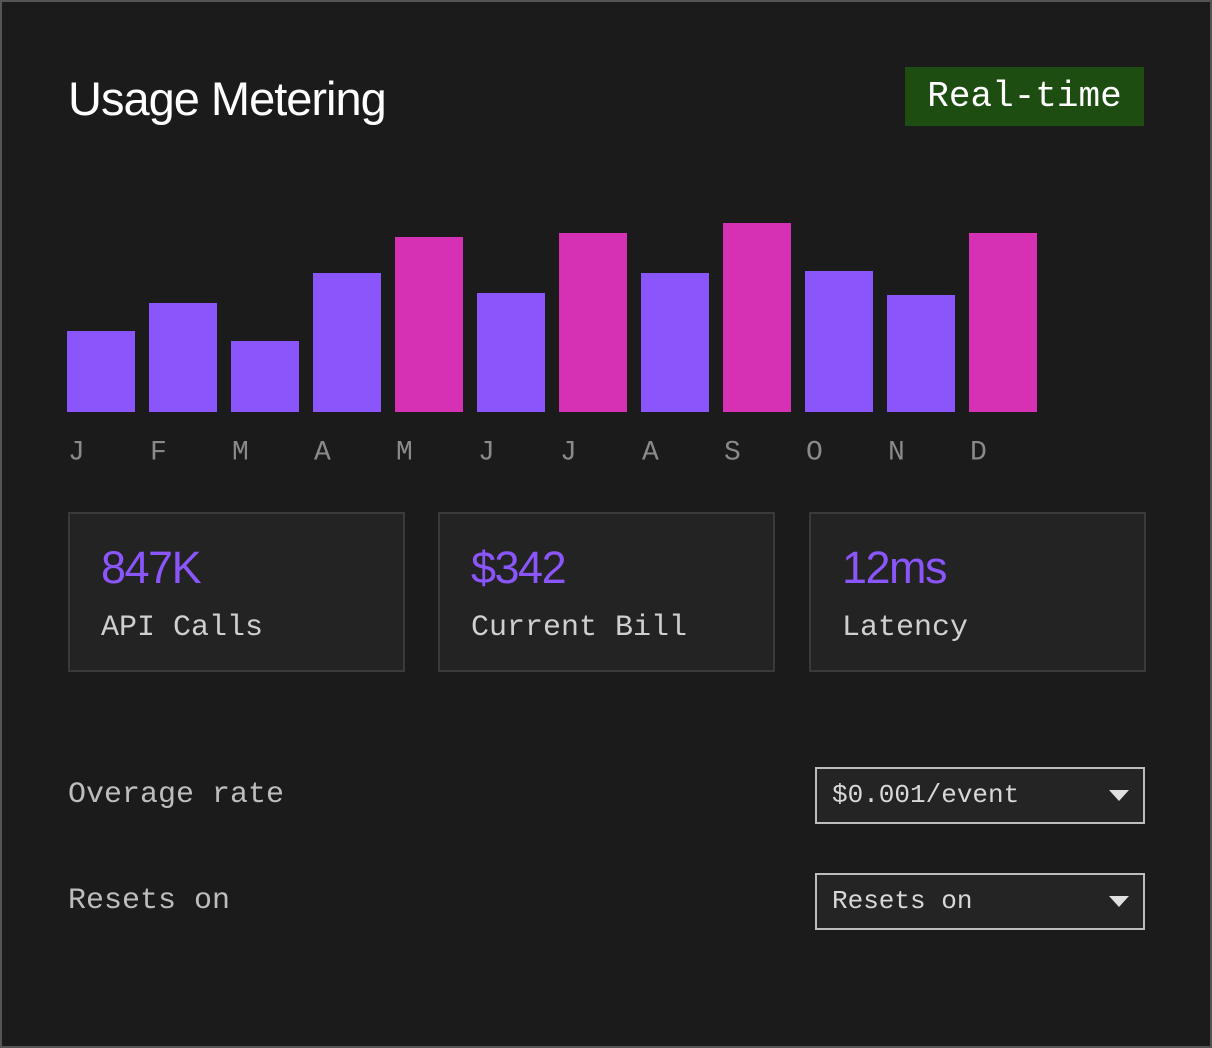 Image resolution: width=1212 pixels, height=1048 pixels. I want to click on dropdown: Resets on, so click(980, 901).